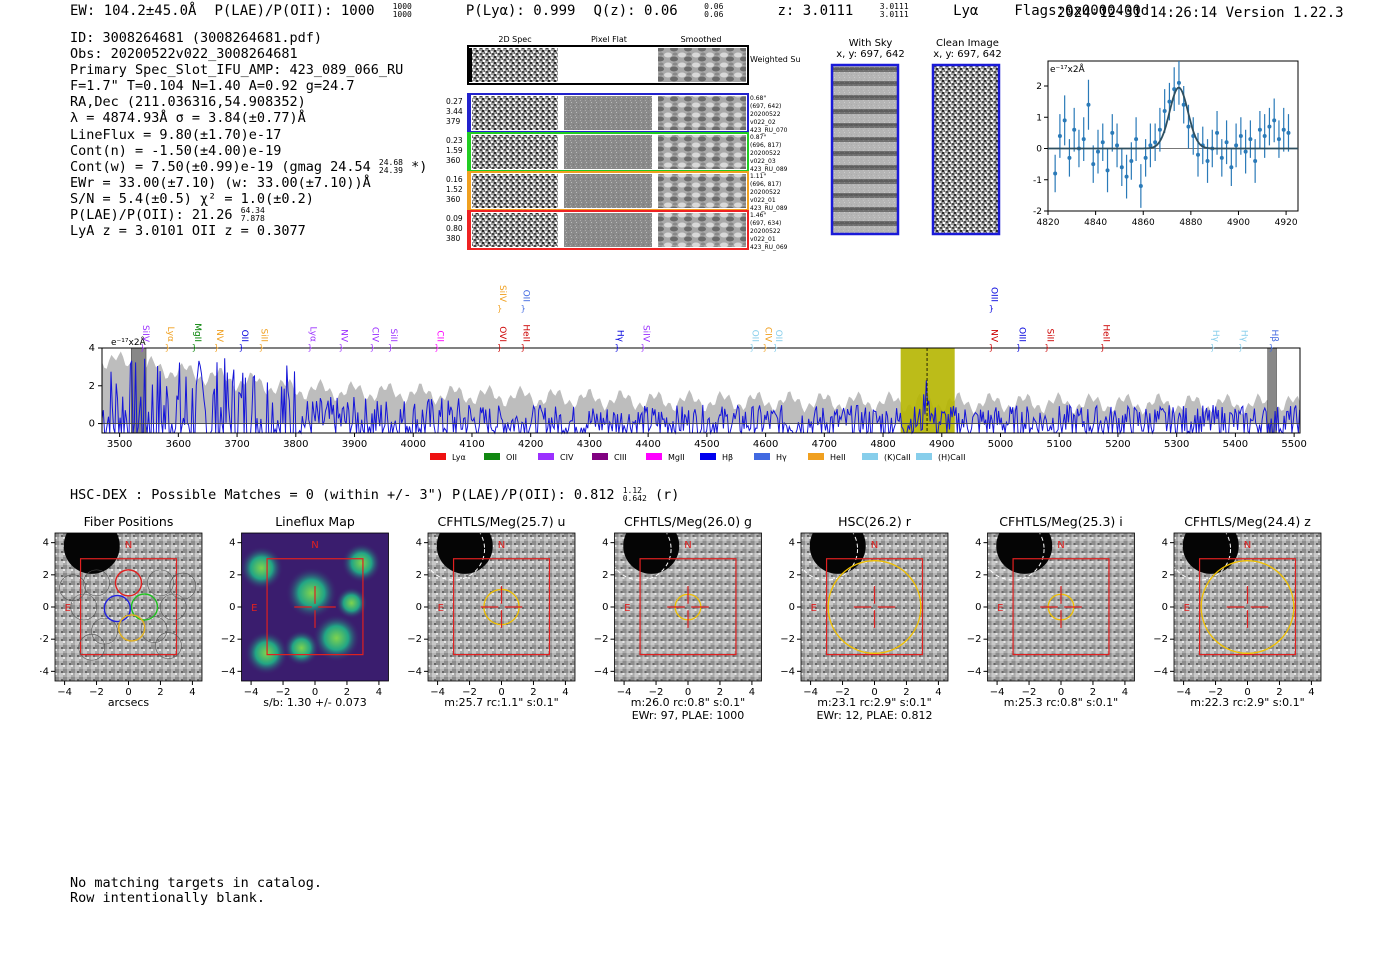 This screenshot has height=953, width=1400. What do you see at coordinates (188, 102) in the screenshot?
I see `info-radec: RA,Dec (211.036316,54.908352)` at bounding box center [188, 102].